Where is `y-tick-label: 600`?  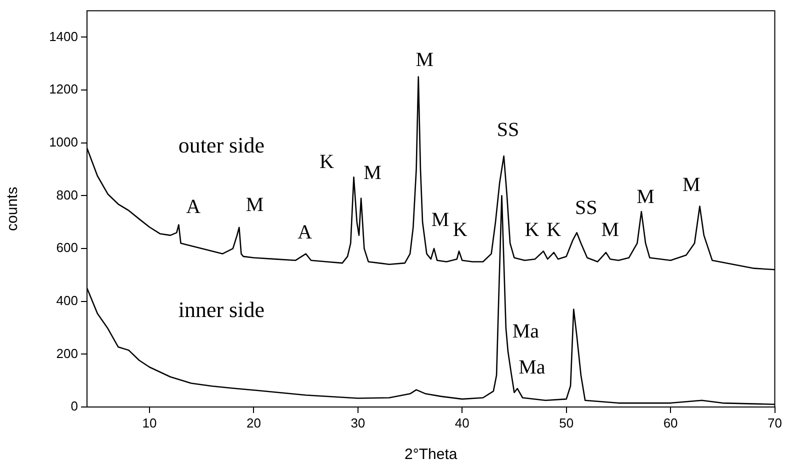 y-tick-label: 600 is located at coordinates (67, 248).